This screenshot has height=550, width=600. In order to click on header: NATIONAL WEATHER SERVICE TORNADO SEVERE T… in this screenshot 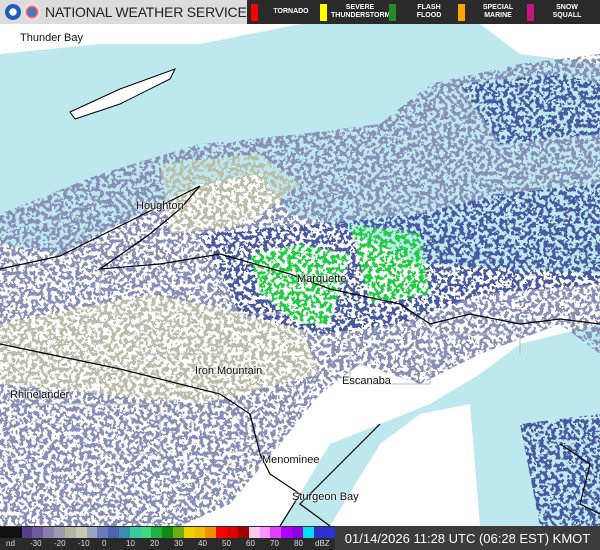, I will do `click(300, 12)`.